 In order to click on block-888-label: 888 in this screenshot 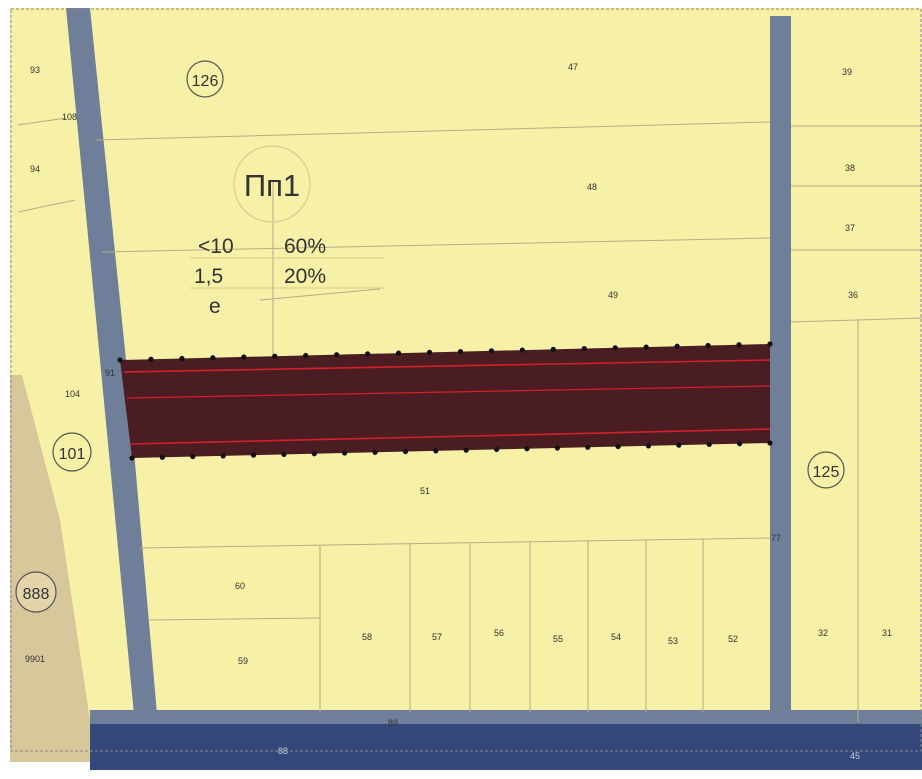, I will do `click(36, 594)`.